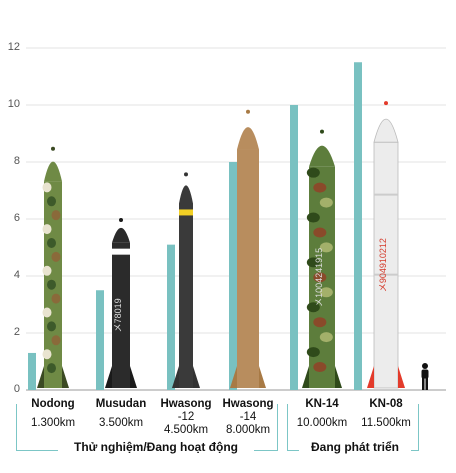  What do you see at coordinates (13, 47) in the screenshot?
I see `y-tick-label: 12` at bounding box center [13, 47].